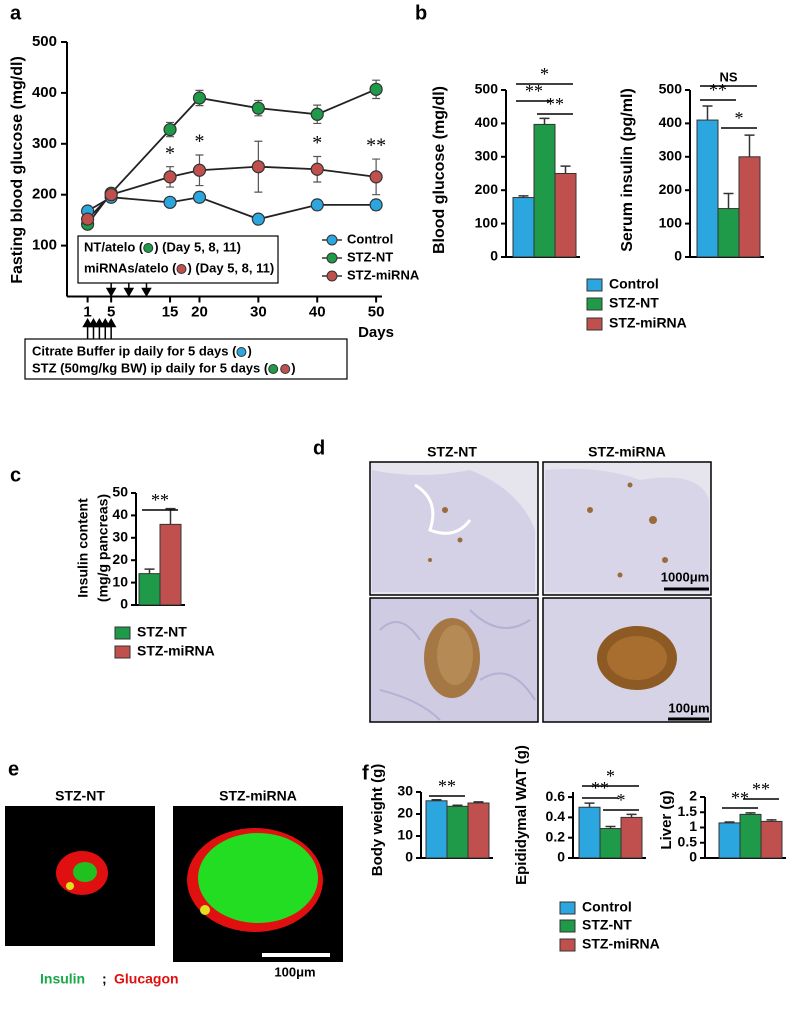  What do you see at coordinates (199, 311) in the screenshot?
I see `x-tick-label: 20` at bounding box center [199, 311].